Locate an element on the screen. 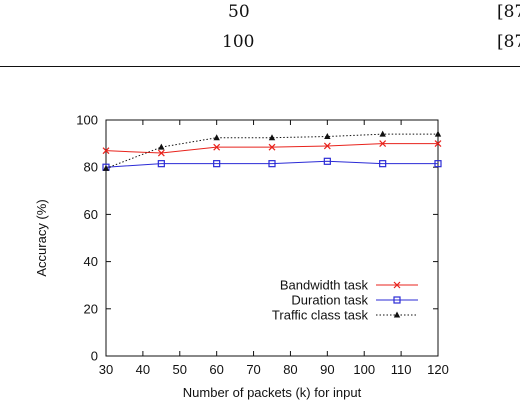 This screenshot has width=520, height=406. x-tick-label: 50 is located at coordinates (180, 369).